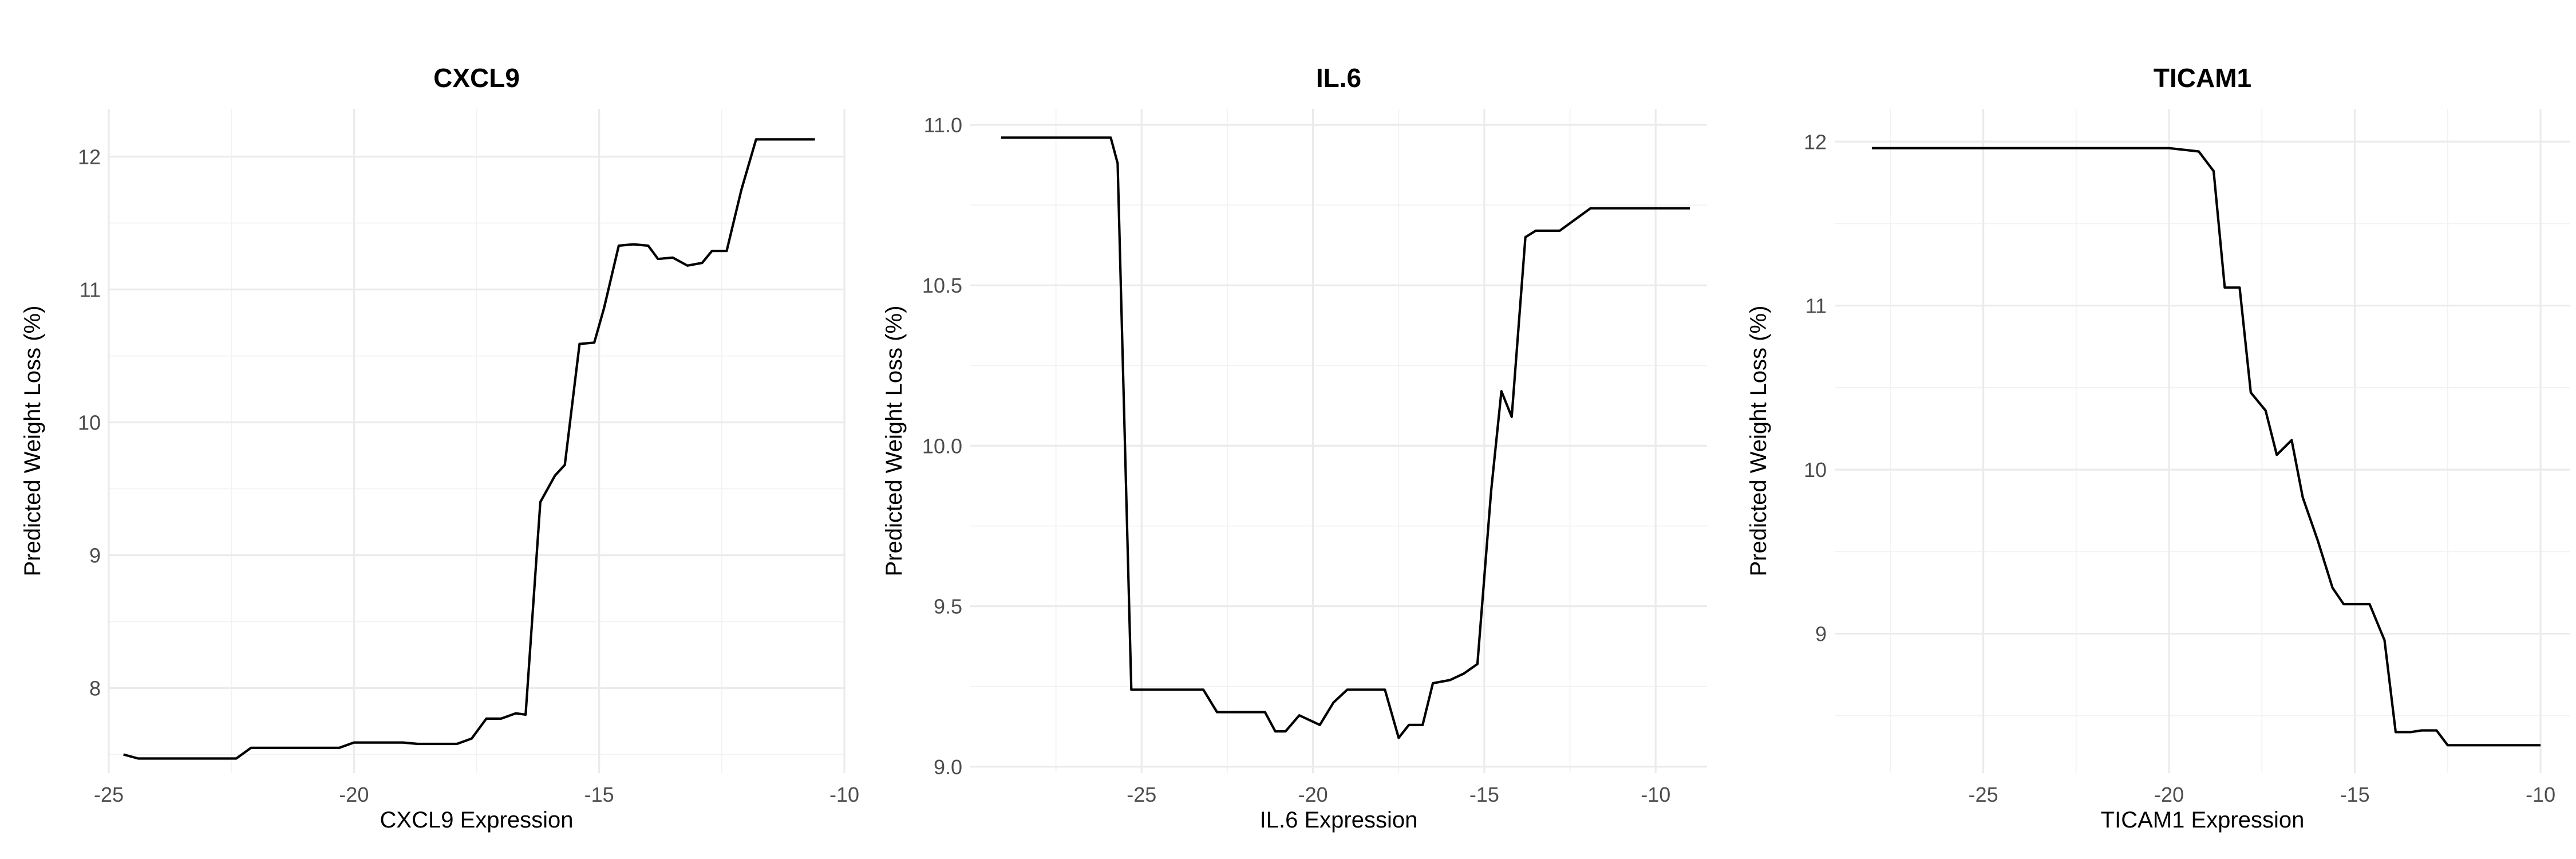 The width and height of the screenshot is (2576, 859). What do you see at coordinates (476, 78) in the screenshot?
I see `panel-title: CXCL9` at bounding box center [476, 78].